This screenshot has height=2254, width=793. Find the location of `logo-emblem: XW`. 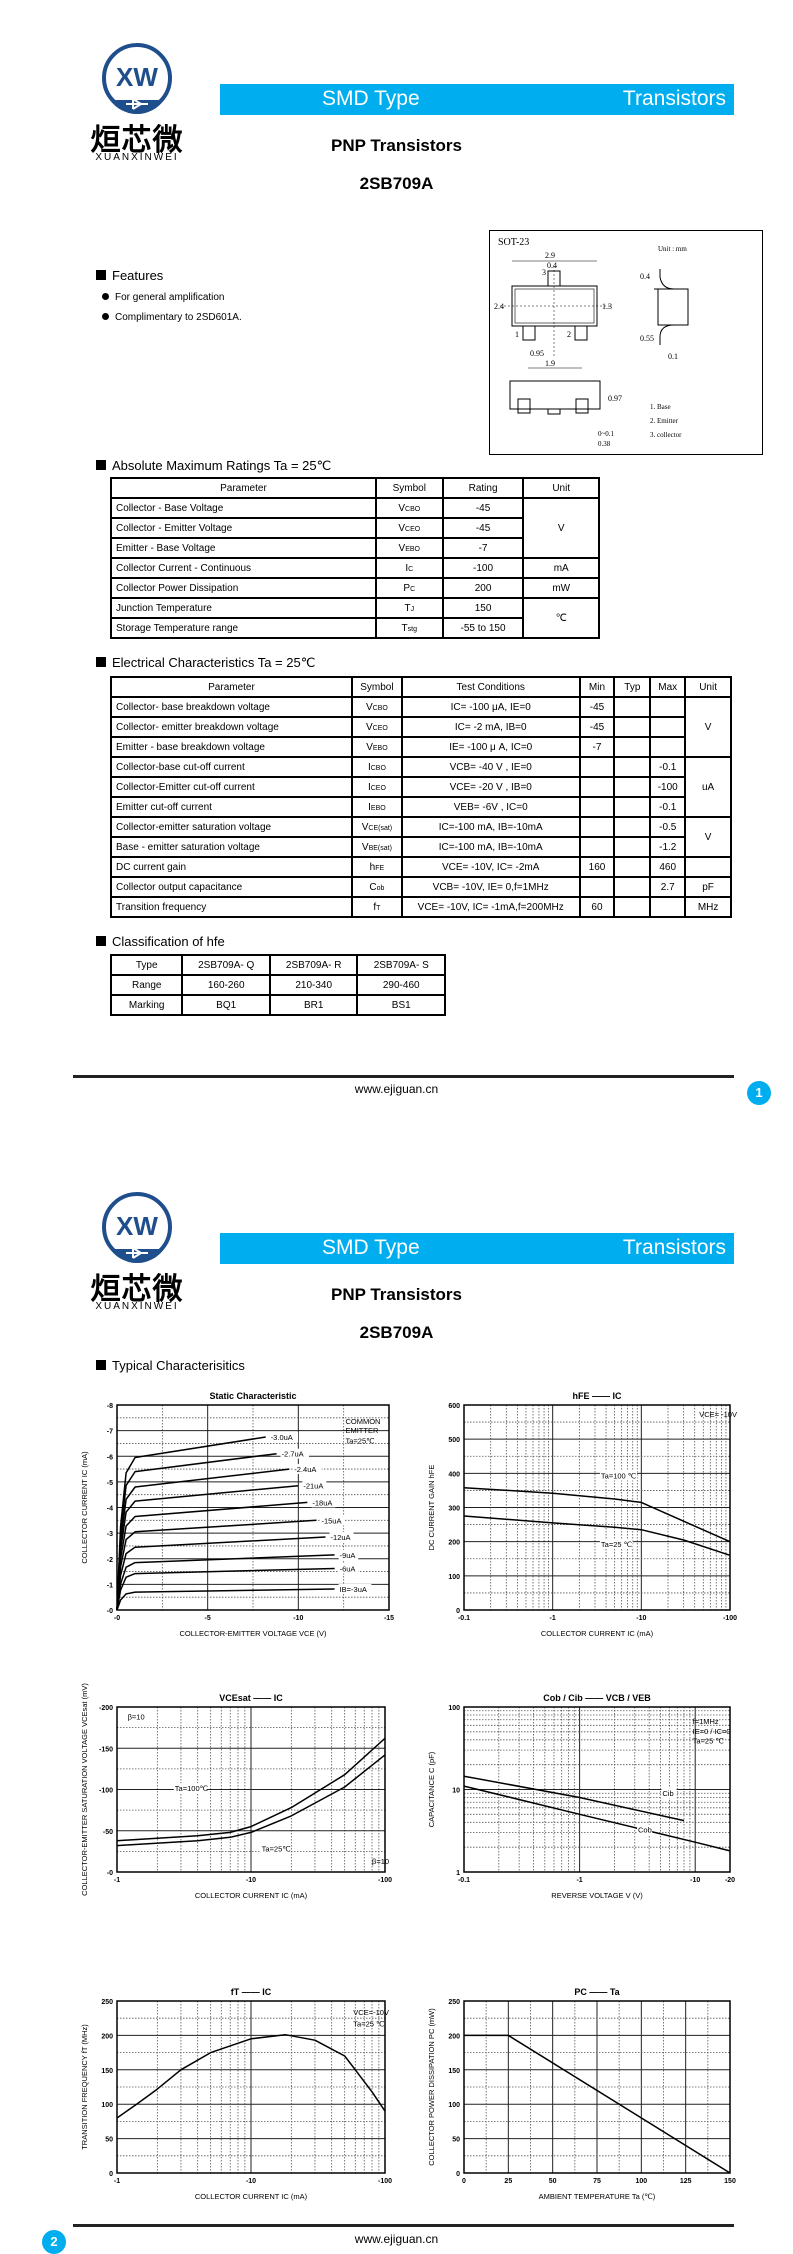

logo-emblem: XW is located at coordinates (137, 79).